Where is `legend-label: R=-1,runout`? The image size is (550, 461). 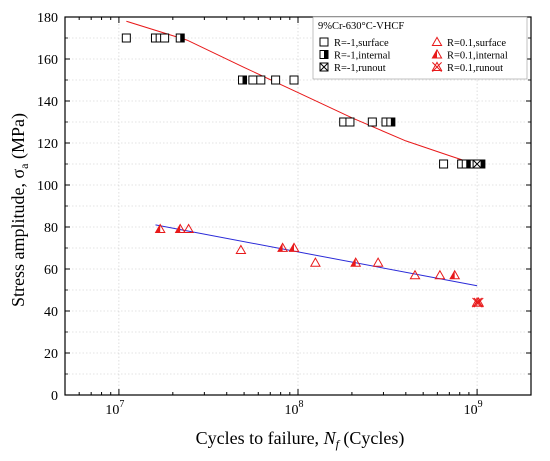 legend-label: R=-1,runout is located at coordinates (360, 68).